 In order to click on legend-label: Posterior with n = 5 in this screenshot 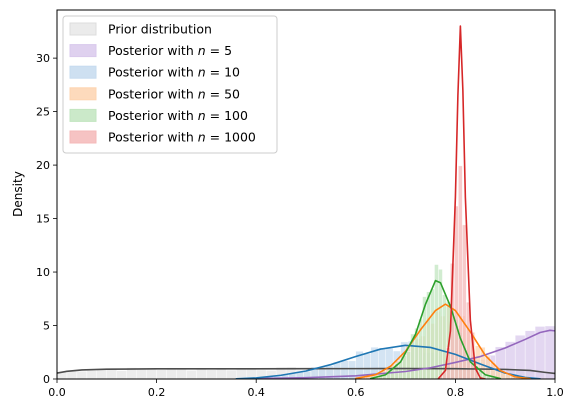, I will do `click(170, 50)`.